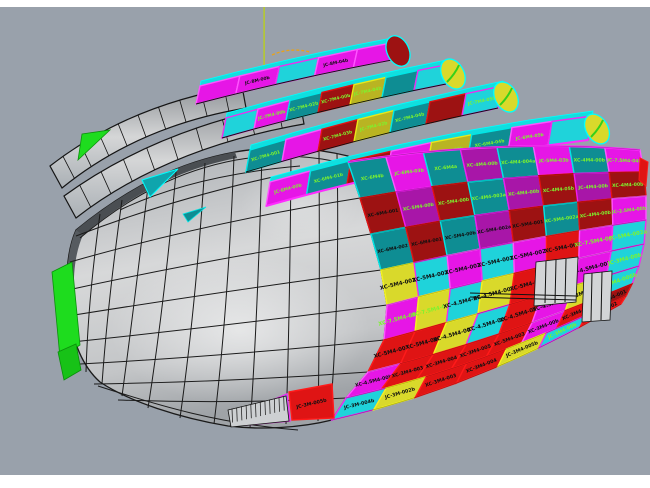 The height and width of the screenshot is (488, 650). What do you see at coordinates (264, 36) in the screenshot?
I see `z-axis-line` at bounding box center [264, 36].